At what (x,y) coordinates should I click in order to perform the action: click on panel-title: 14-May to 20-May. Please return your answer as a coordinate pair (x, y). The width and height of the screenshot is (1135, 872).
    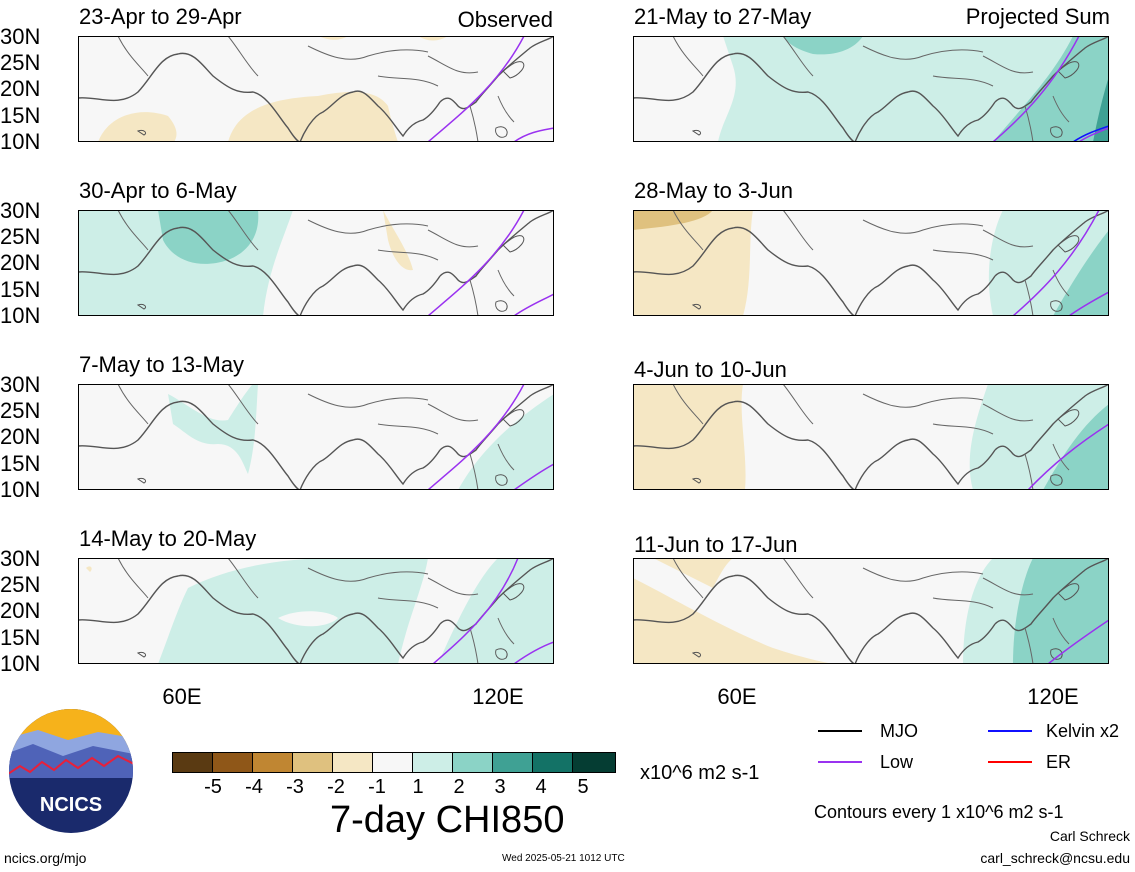
    Looking at the image, I should click on (168, 538).